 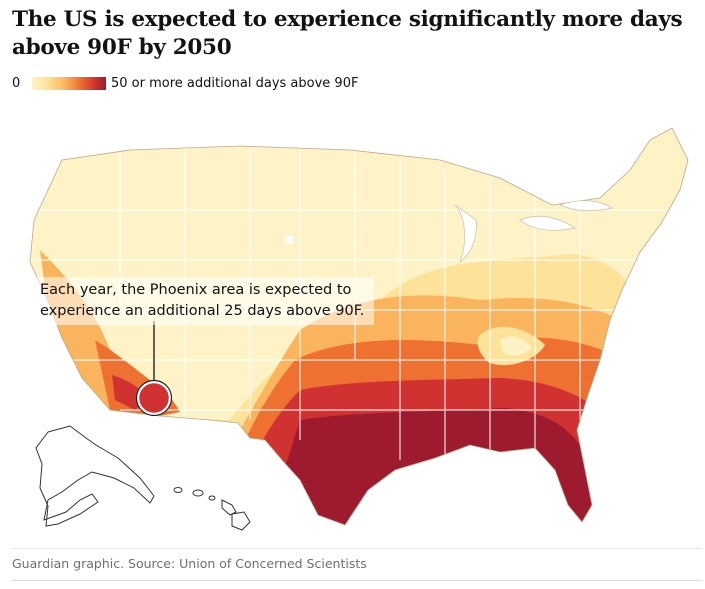 I want to click on lake-erie, so click(x=547, y=223).